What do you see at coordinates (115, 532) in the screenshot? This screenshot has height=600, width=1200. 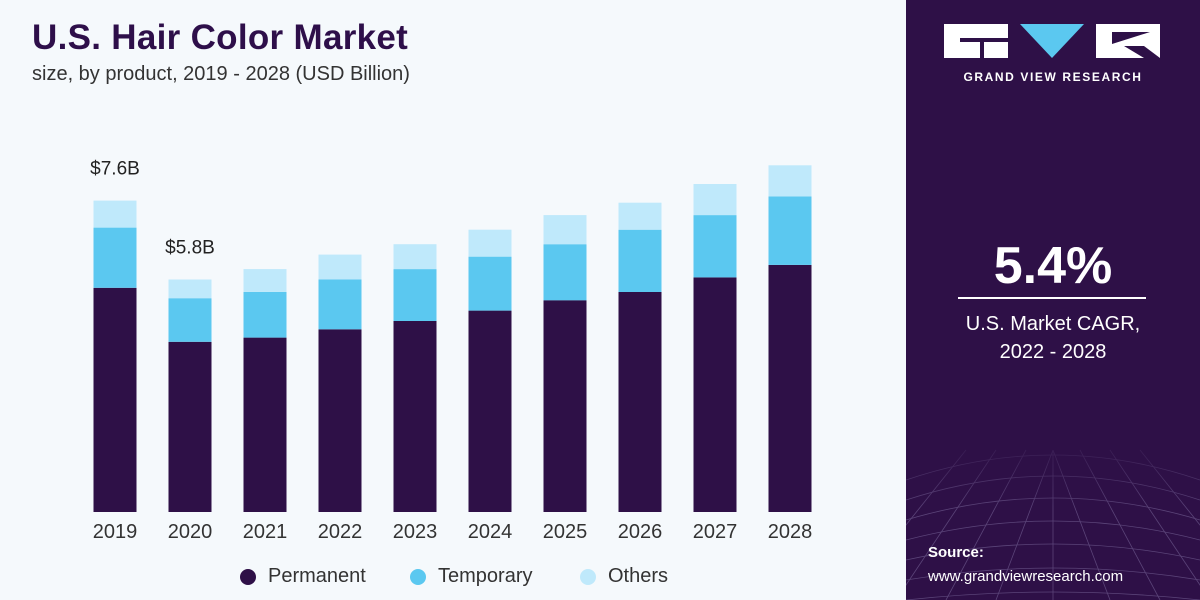 I see `x-tick-label: 2019` at bounding box center [115, 532].